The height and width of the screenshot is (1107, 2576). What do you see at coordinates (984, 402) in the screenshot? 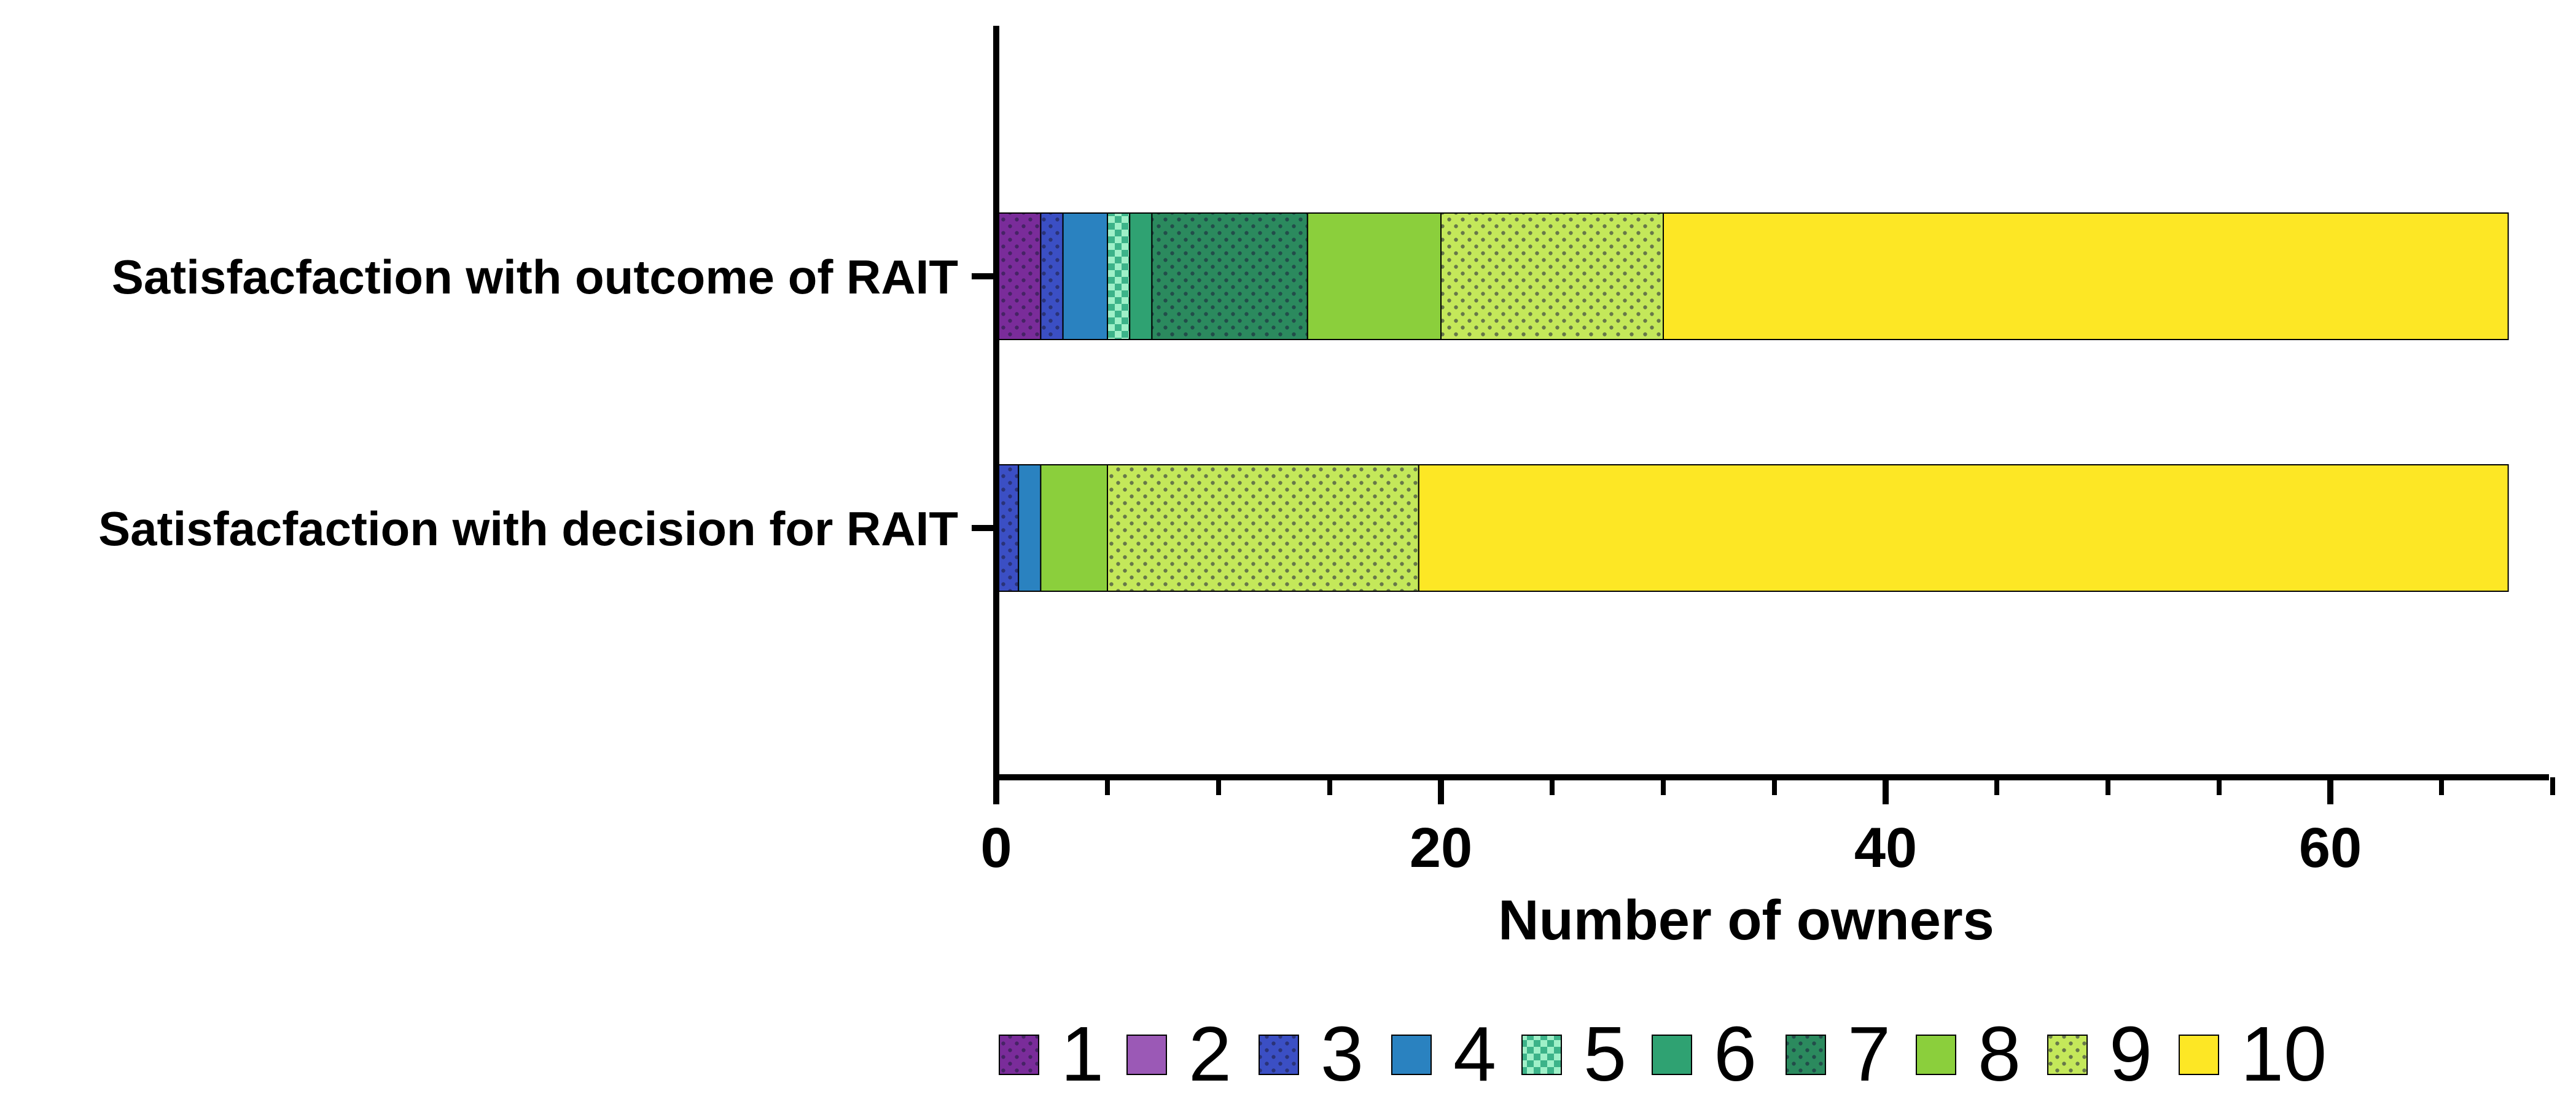
I see `category-ticks` at bounding box center [984, 402].